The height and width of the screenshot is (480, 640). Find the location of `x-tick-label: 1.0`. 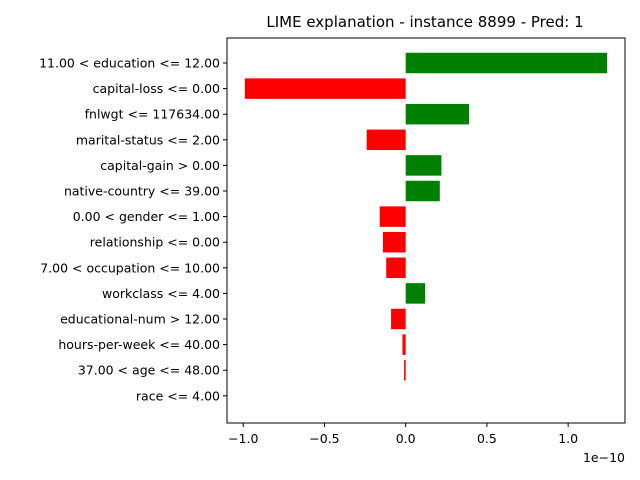

x-tick-label: 1.0 is located at coordinates (568, 438).